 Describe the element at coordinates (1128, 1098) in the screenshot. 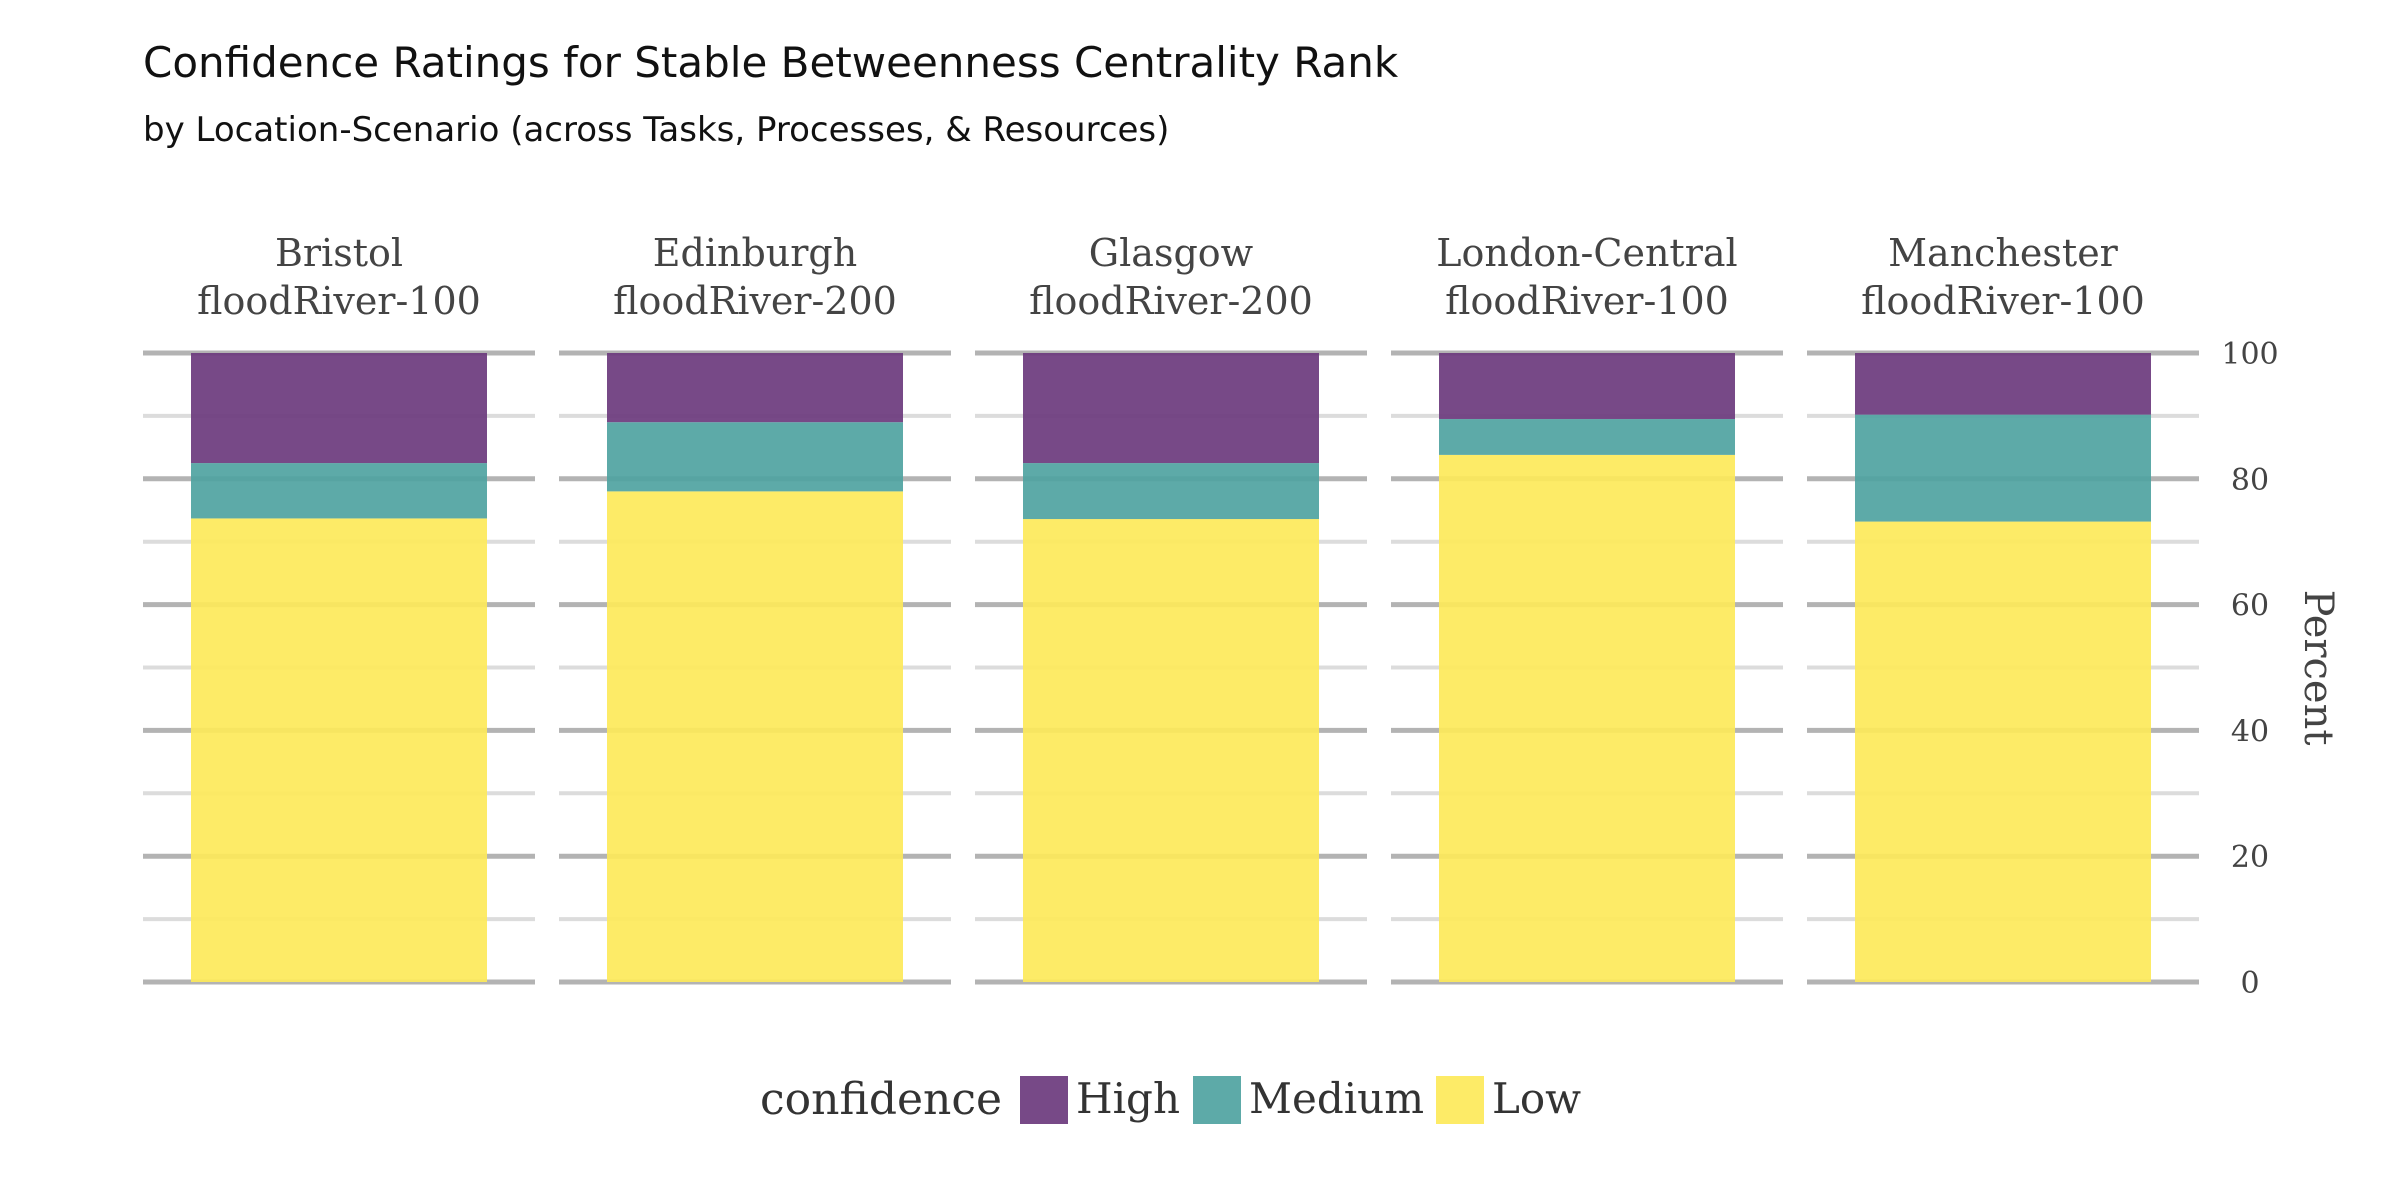

I see `legend-label-high: High` at that location.